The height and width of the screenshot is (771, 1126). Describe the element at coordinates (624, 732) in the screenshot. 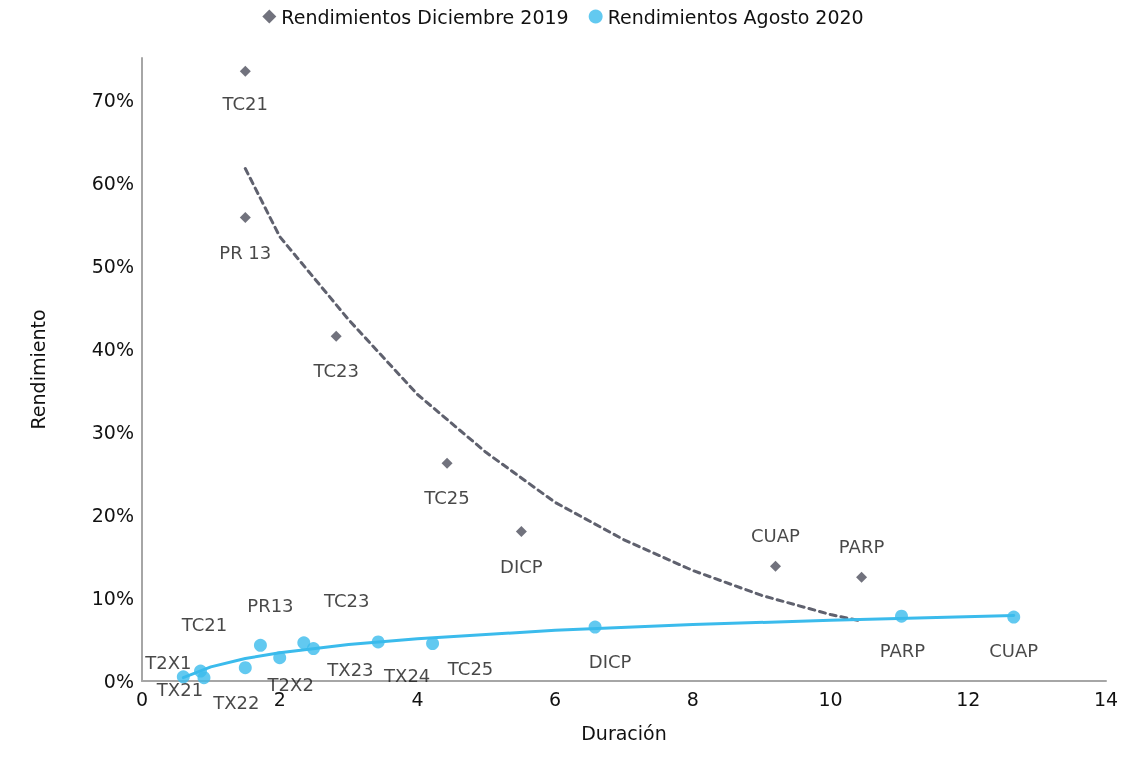

I see `x-axis-title: Duración` at that location.